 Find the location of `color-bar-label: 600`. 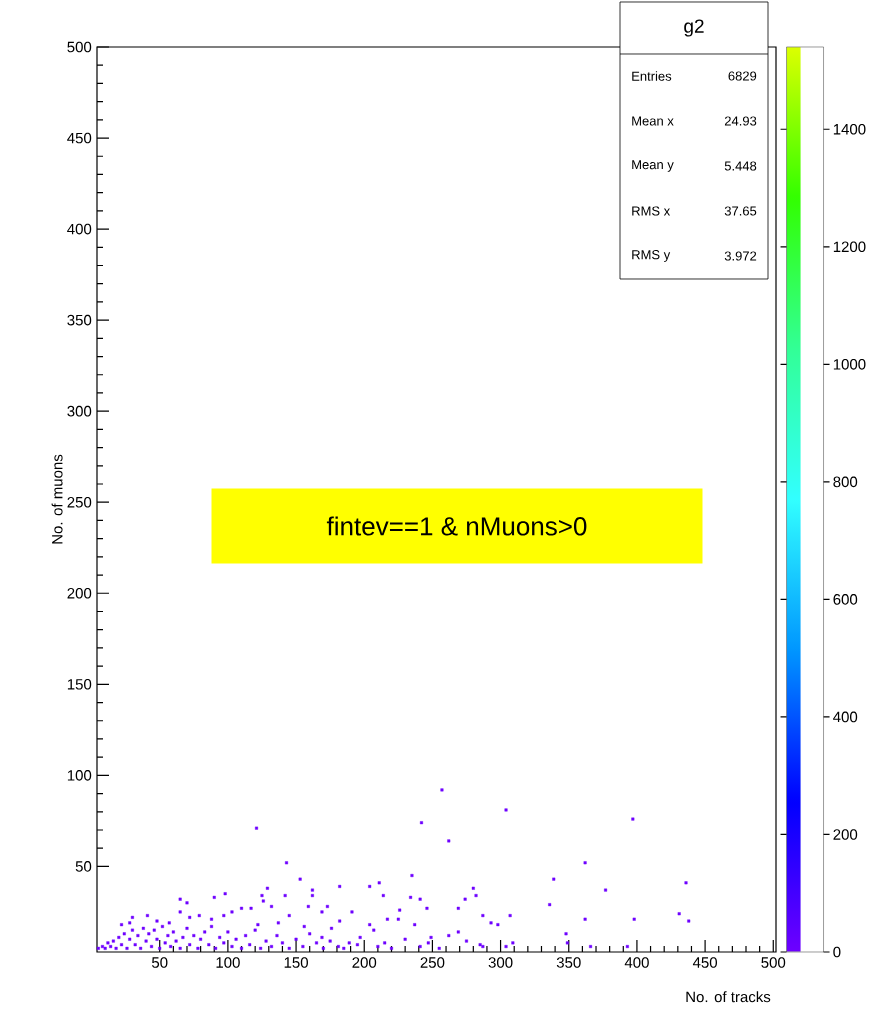

color-bar-label: 600 is located at coordinates (845, 599).